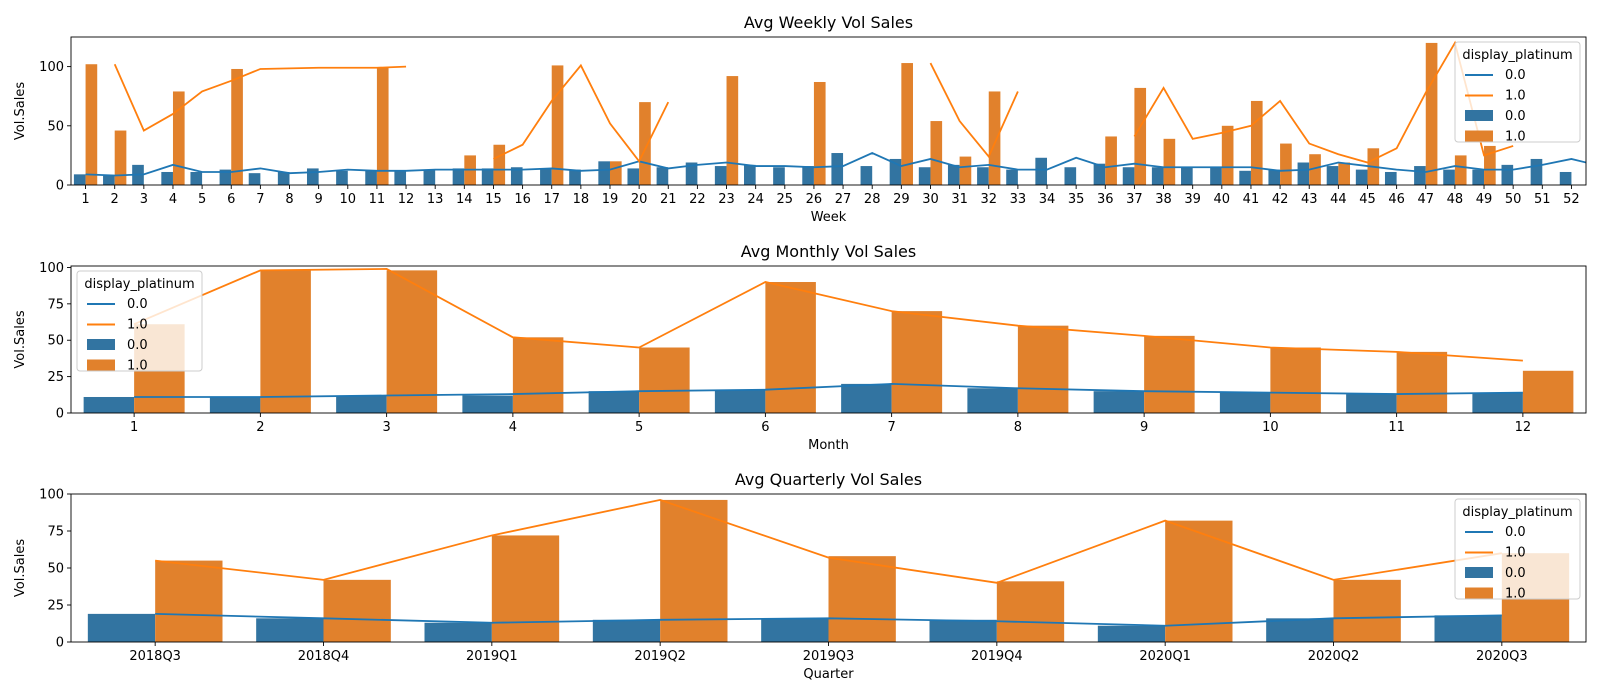 Image resolution: width=1600 pixels, height=700 pixels. What do you see at coordinates (668, 199) in the screenshot?
I see `x-tick-label: 21` at bounding box center [668, 199].